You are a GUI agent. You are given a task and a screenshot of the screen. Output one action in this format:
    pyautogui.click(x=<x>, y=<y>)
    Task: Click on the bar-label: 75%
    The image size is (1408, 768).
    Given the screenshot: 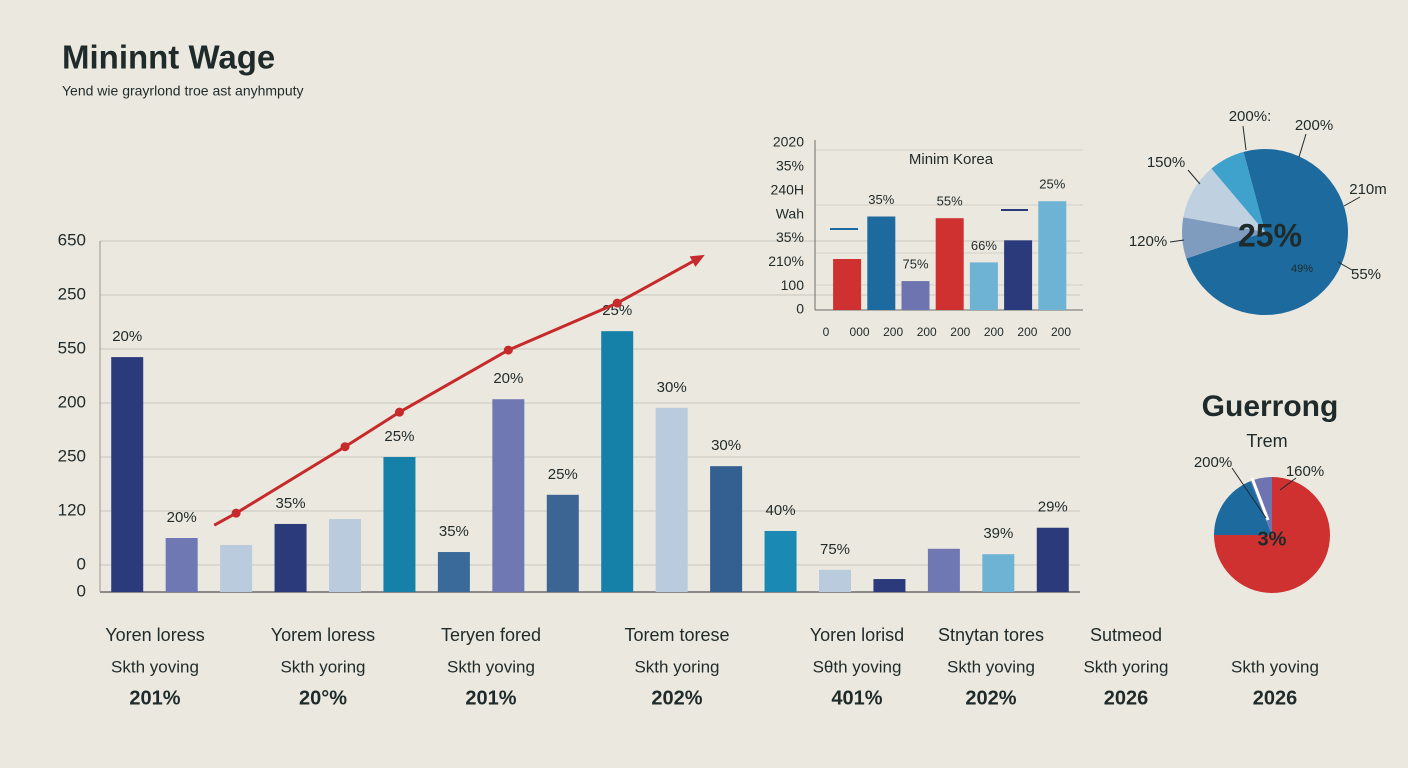 What is the action you would take?
    pyautogui.click(x=835, y=549)
    